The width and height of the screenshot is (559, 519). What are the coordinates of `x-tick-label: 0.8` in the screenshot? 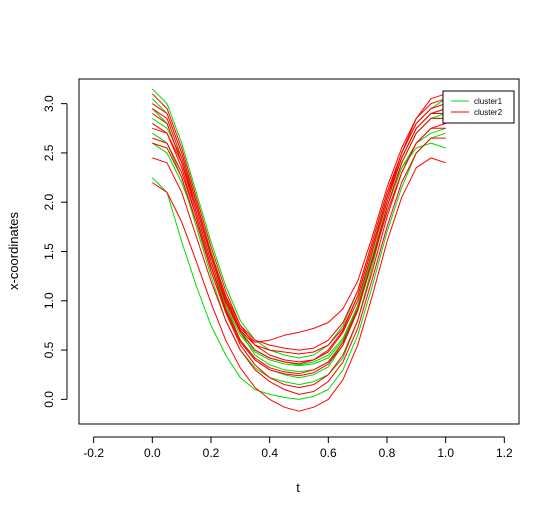 It's located at (387, 453).